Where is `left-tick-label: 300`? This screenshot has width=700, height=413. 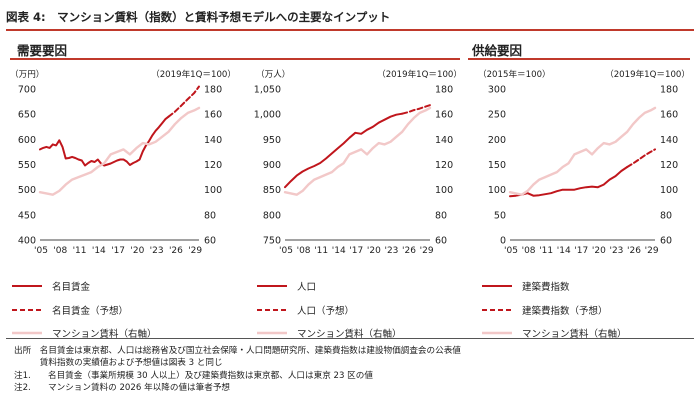 left-tick-label: 300 is located at coordinates (497, 90).